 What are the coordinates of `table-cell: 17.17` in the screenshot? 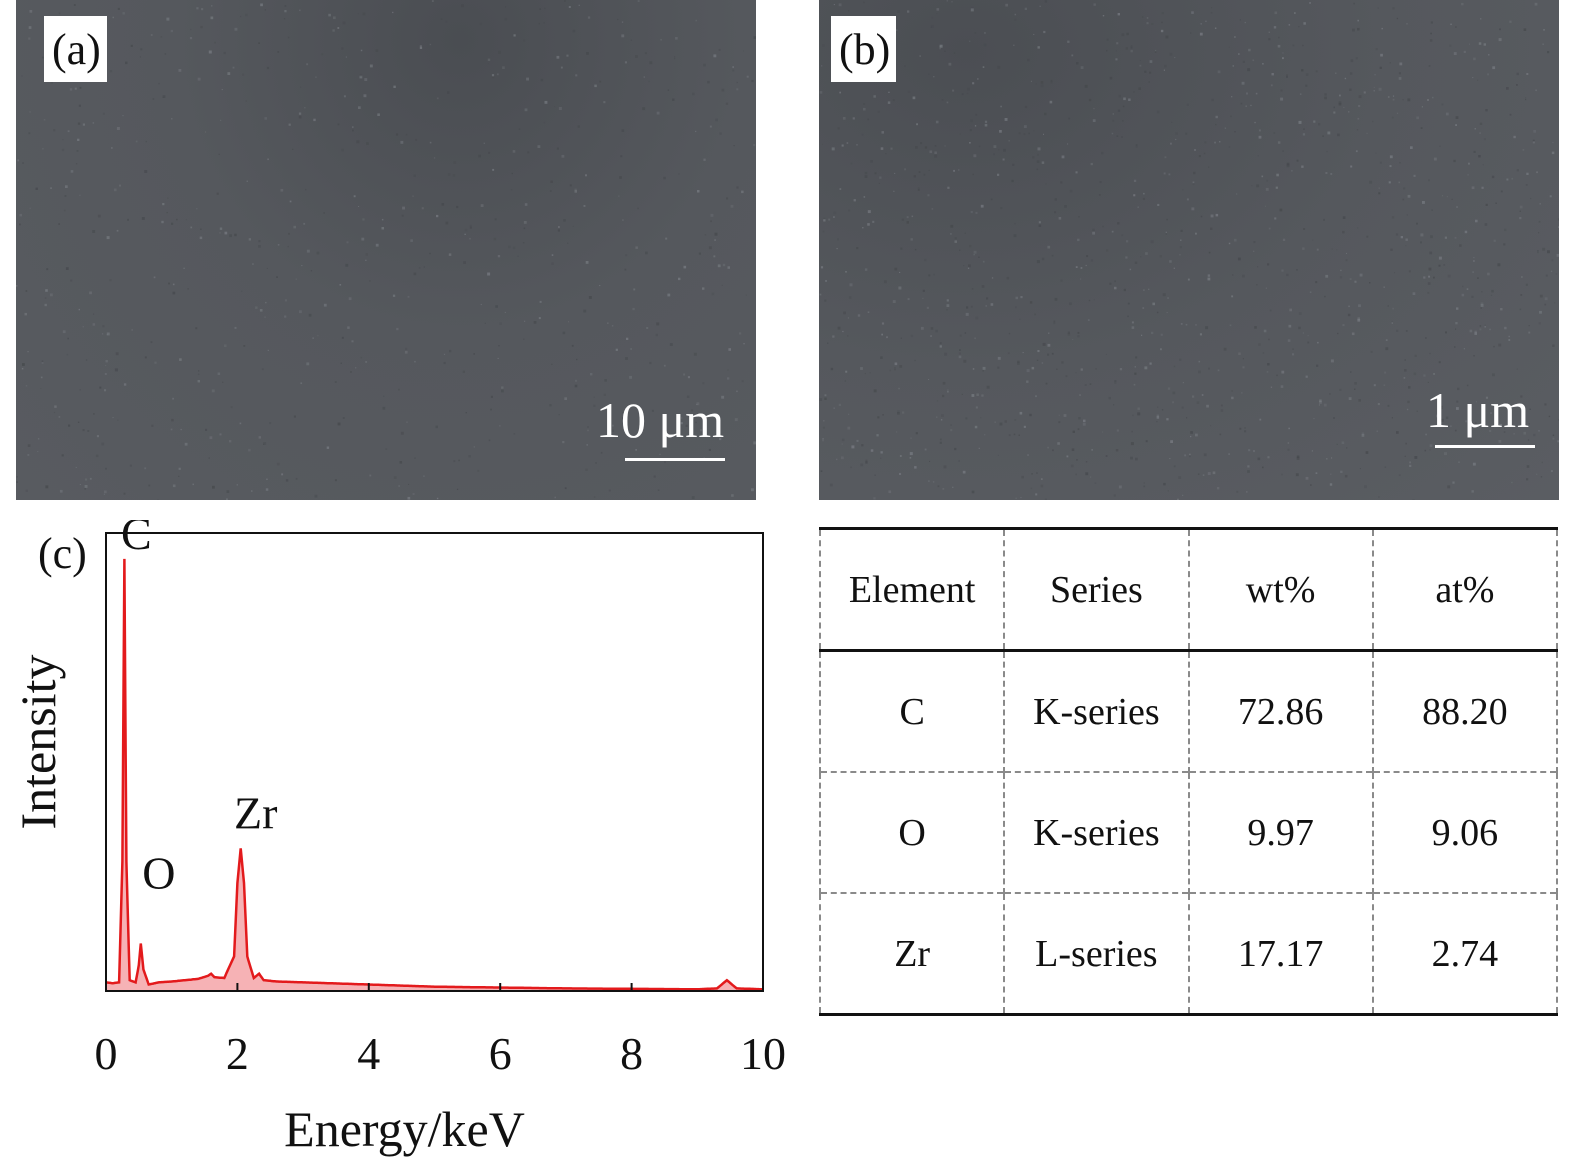 It's located at (1280, 954).